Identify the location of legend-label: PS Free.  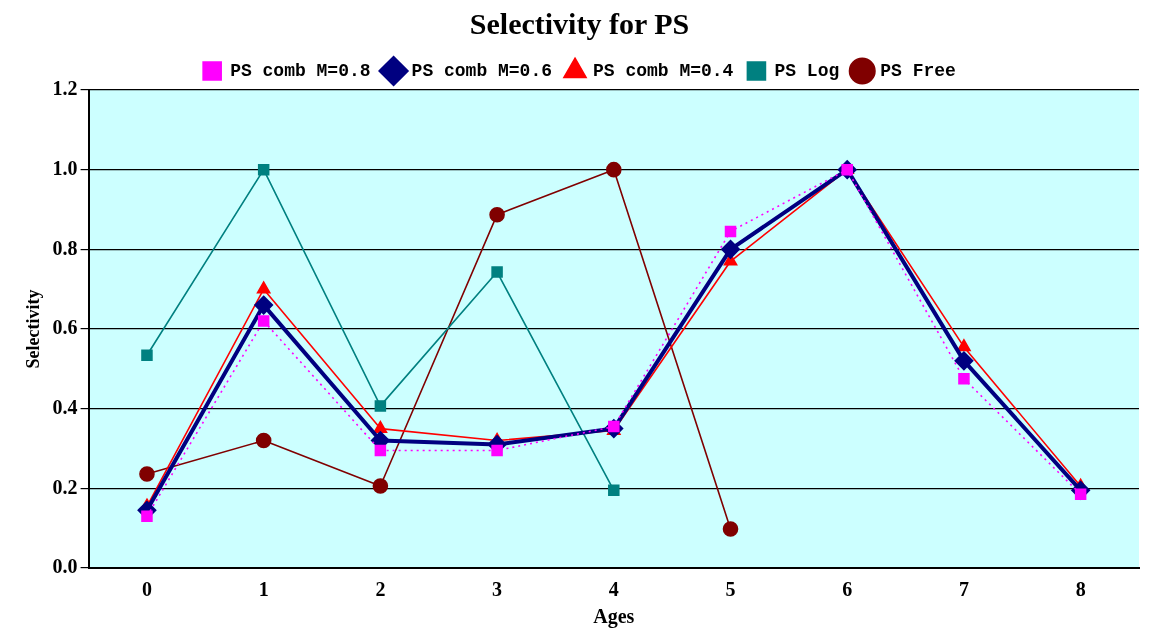
(918, 70).